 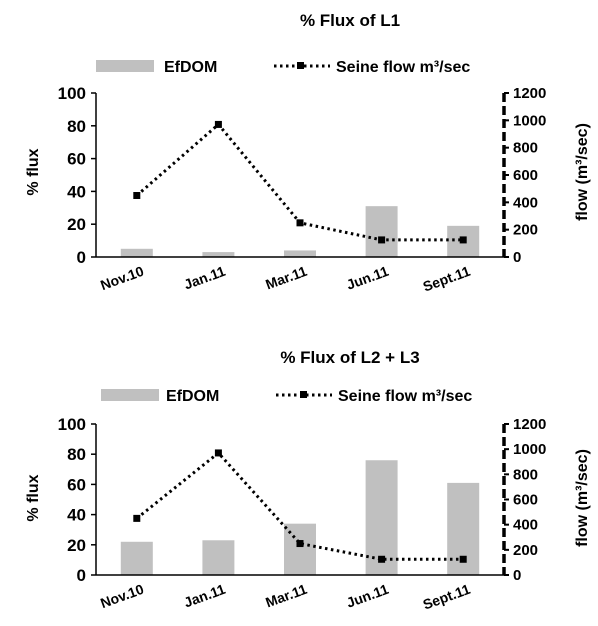 What do you see at coordinates (350, 20) in the screenshot?
I see `chart-title: % Flux of L1` at bounding box center [350, 20].